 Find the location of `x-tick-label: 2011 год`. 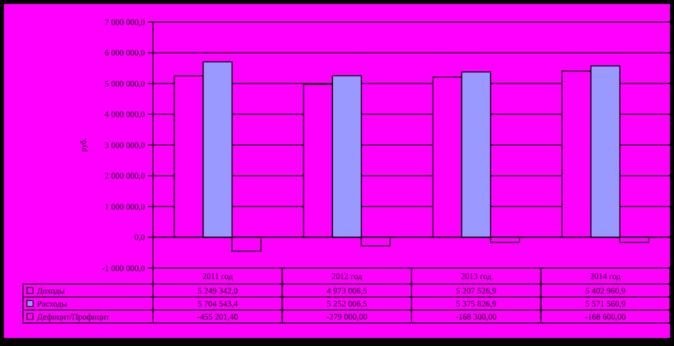

x-tick-label: 2011 год is located at coordinates (218, 275).